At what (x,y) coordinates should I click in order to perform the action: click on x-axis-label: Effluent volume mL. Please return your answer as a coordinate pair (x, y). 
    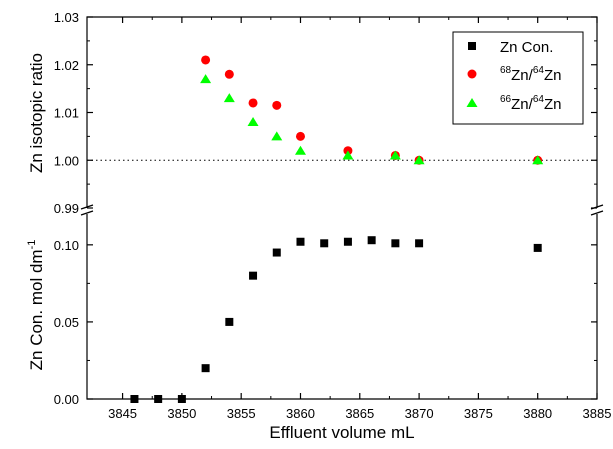
    Looking at the image, I should click on (341, 432).